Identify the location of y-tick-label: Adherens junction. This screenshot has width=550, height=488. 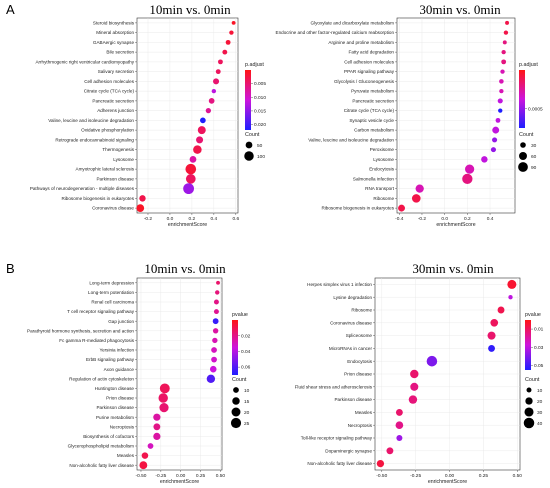
(115, 110).